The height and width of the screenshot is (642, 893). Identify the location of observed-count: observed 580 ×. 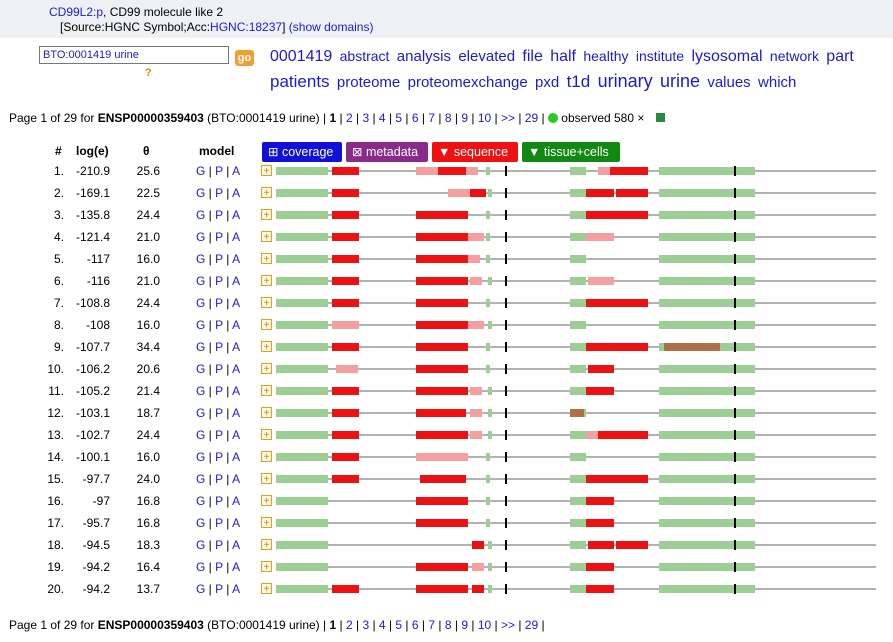
(603, 118).